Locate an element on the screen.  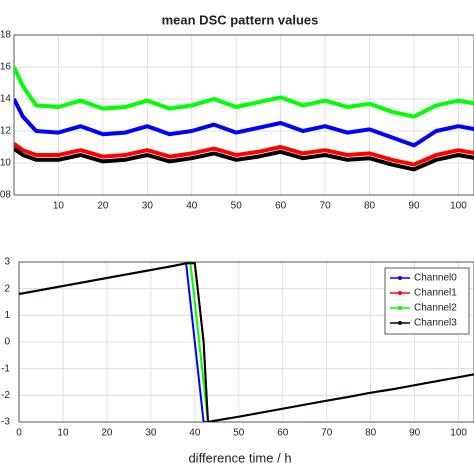
y-tick-label: 2 is located at coordinates (7, 288).